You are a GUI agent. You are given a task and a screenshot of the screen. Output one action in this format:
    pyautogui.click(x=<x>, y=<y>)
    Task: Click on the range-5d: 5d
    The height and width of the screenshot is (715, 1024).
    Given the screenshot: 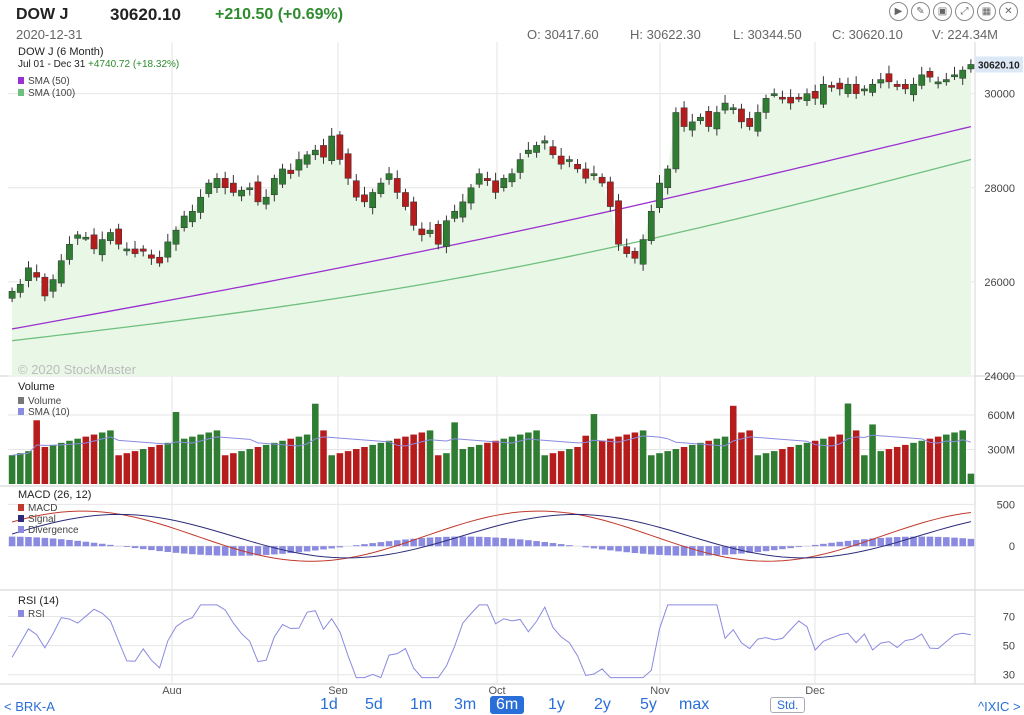 What is the action you would take?
    pyautogui.click(x=374, y=704)
    